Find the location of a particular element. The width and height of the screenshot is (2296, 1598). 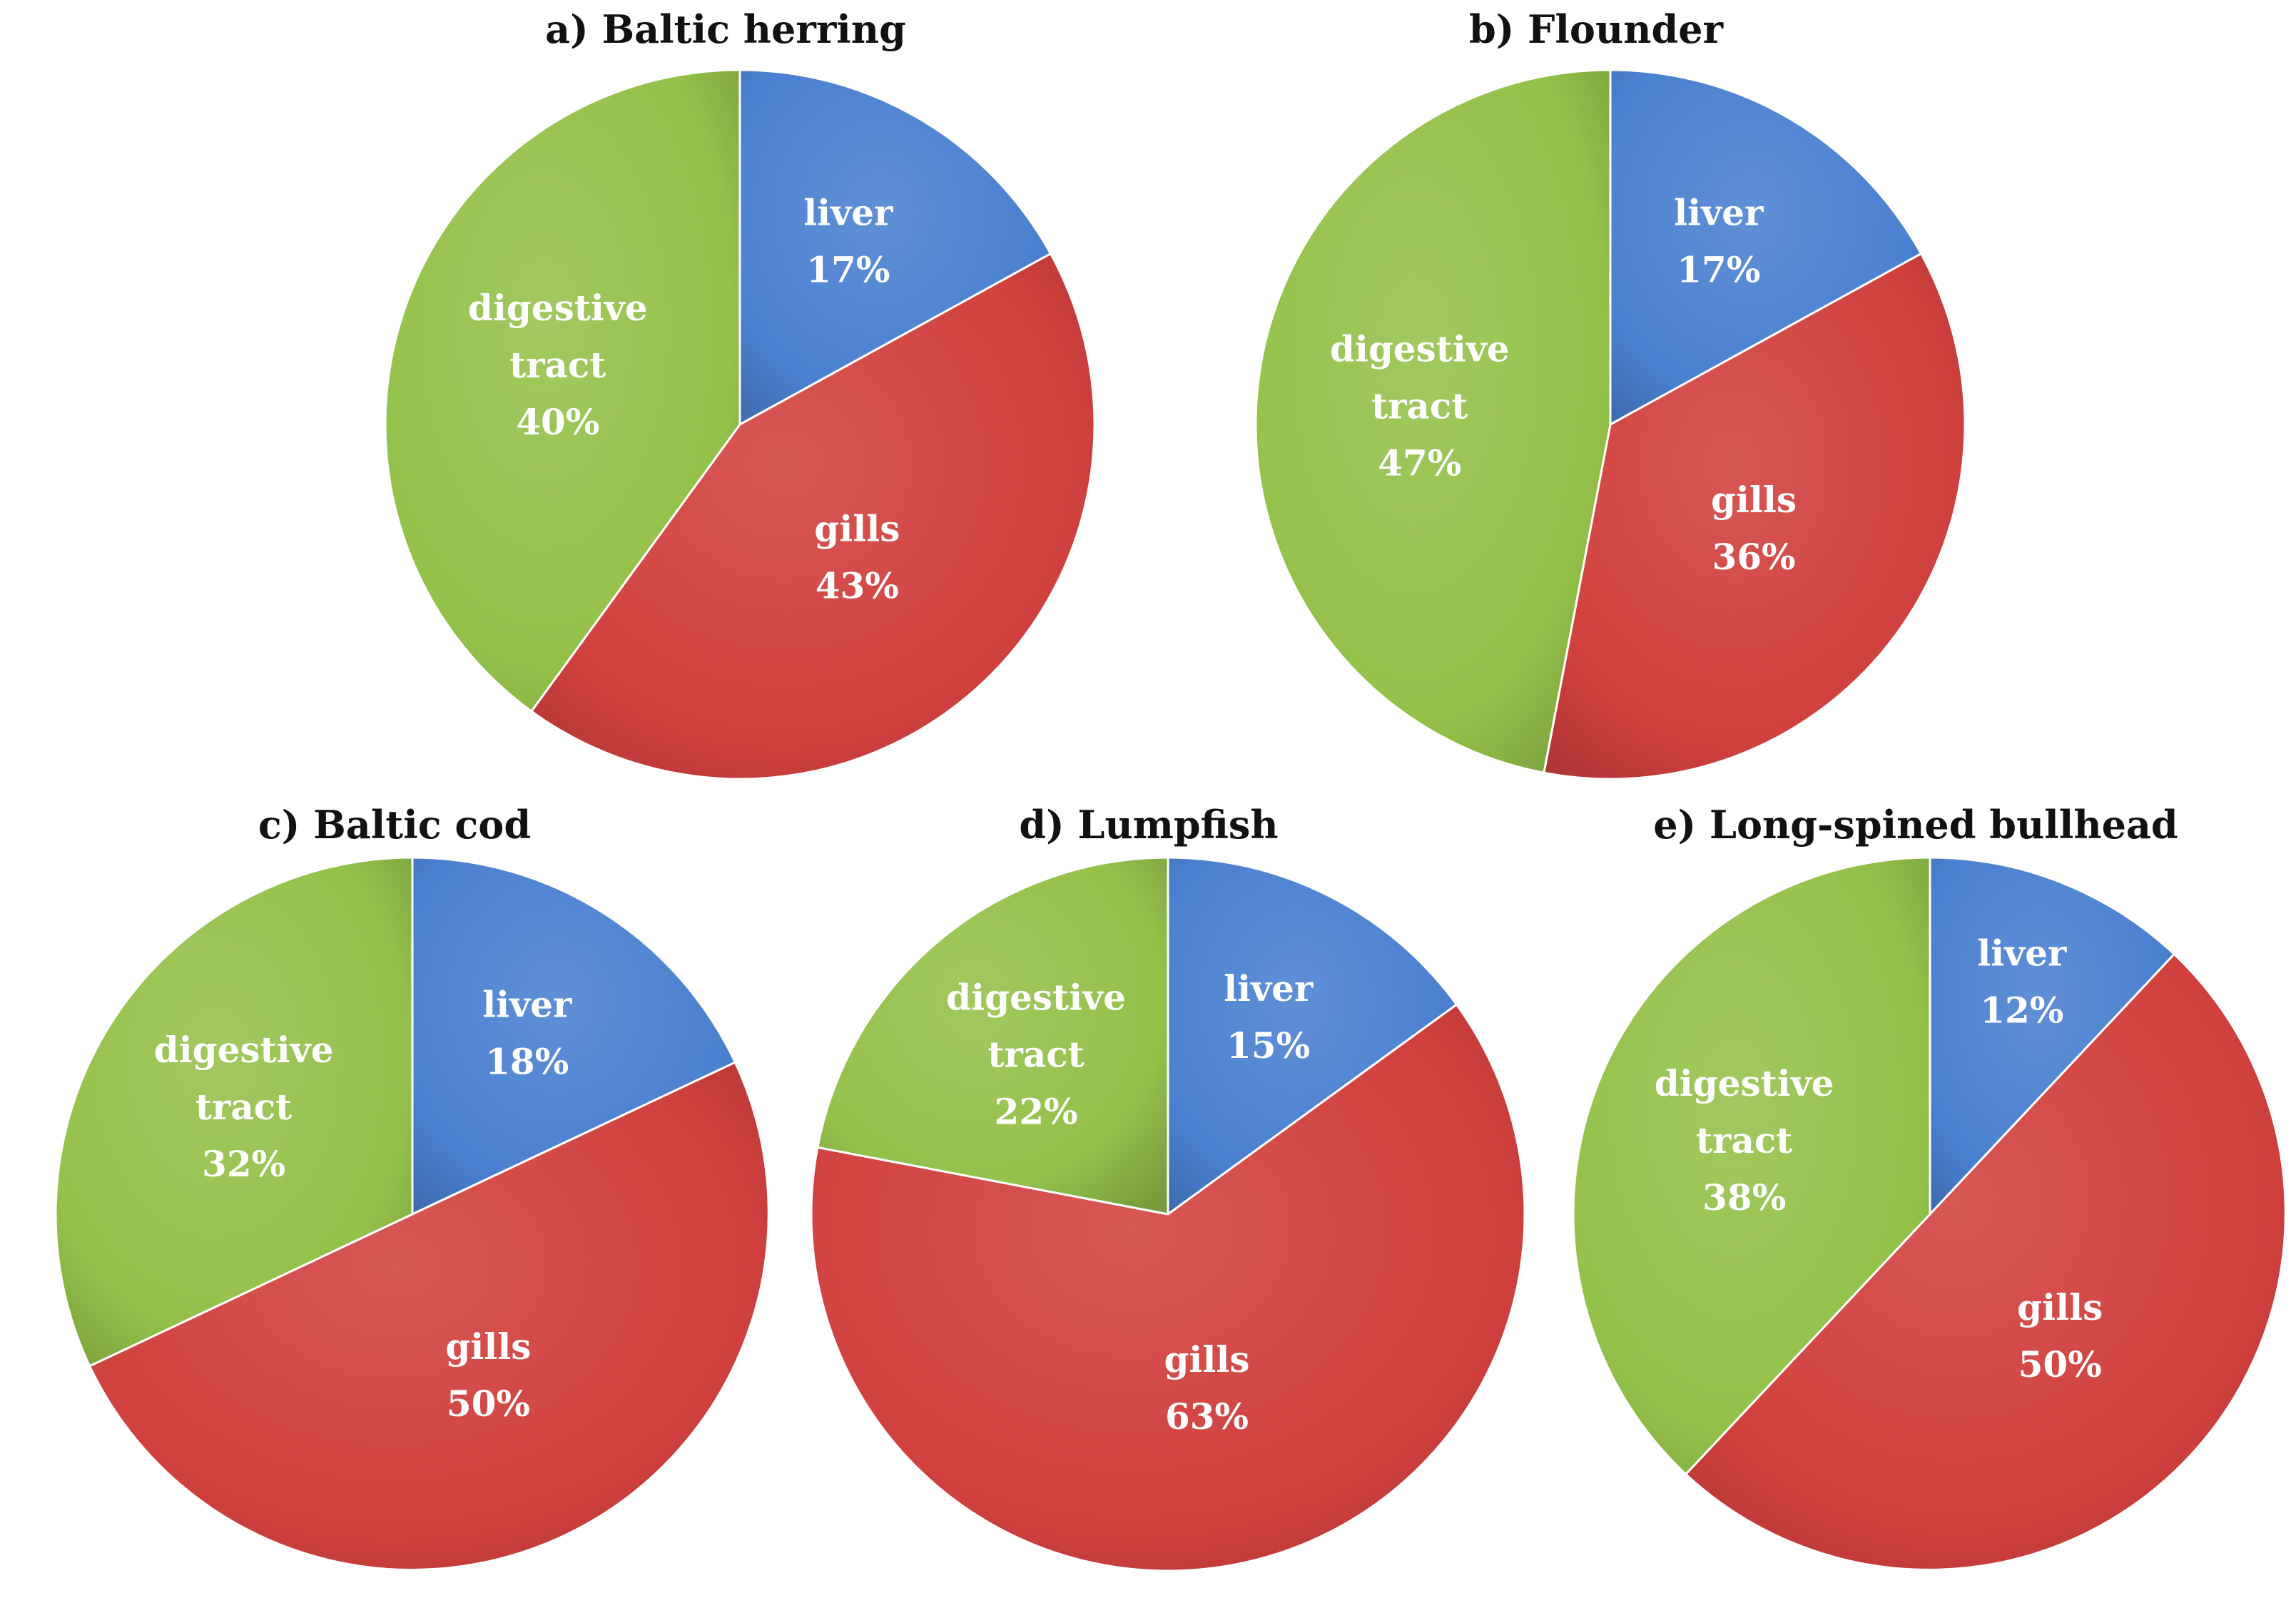

slice-label-digestive-tract: digestive tract 38% is located at coordinates (1744, 1140).